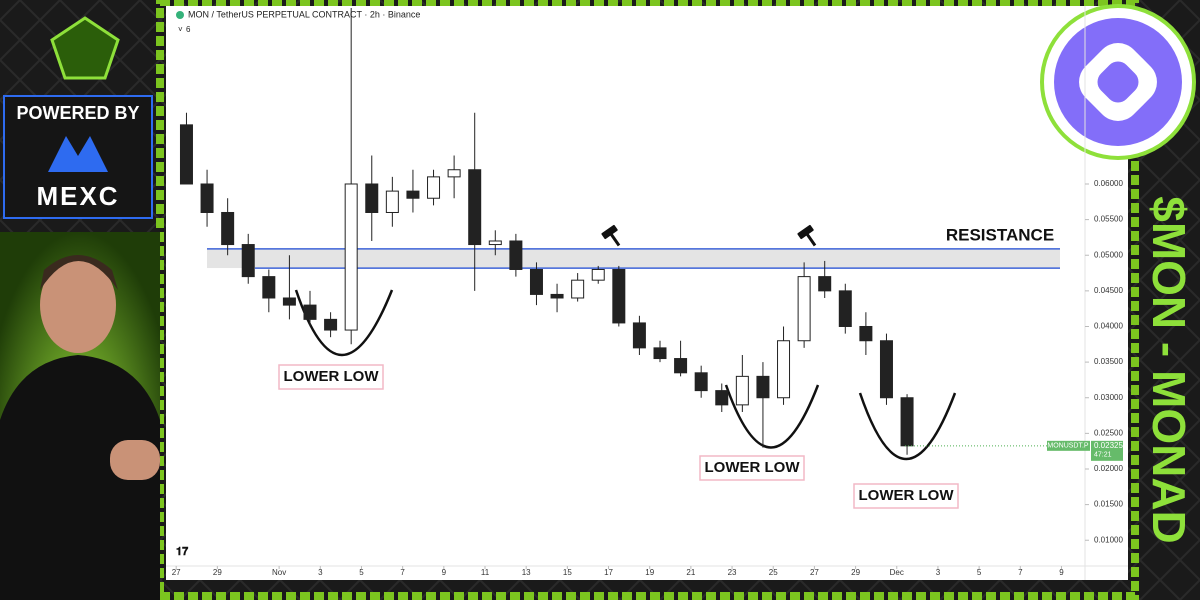 The width and height of the screenshot is (1200, 600). I want to click on y-tick-label: 0.01000, so click(1108, 539).